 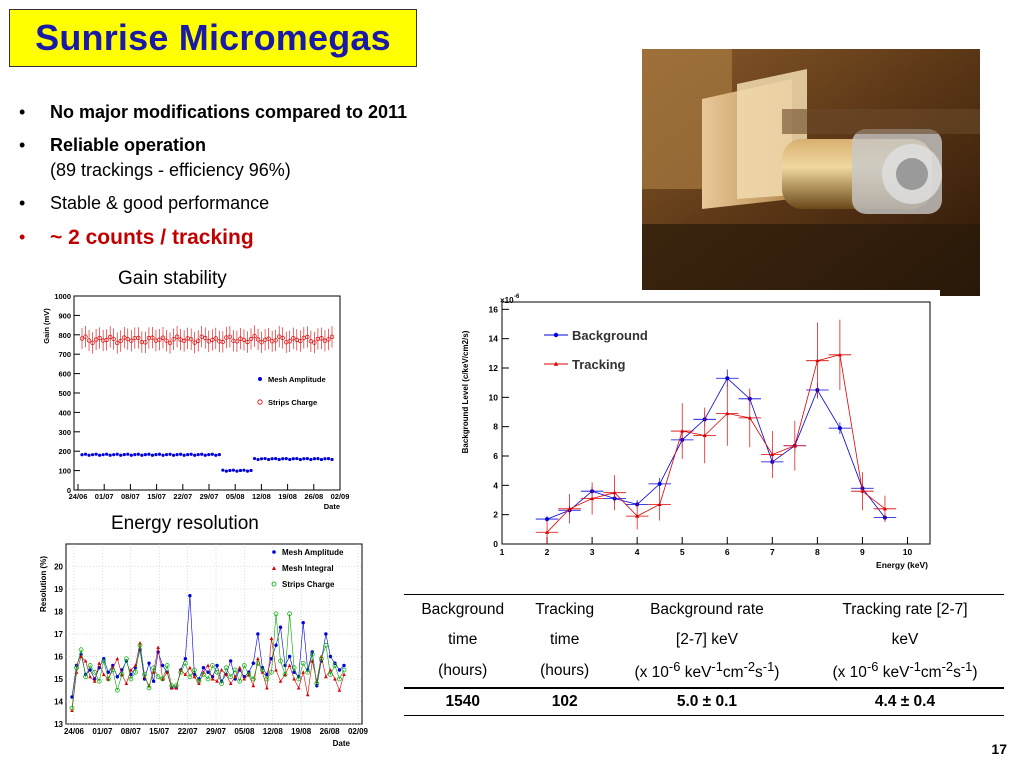 What do you see at coordinates (182, 496) in the screenshot?
I see `x-tick-label: 22/07` at bounding box center [182, 496].